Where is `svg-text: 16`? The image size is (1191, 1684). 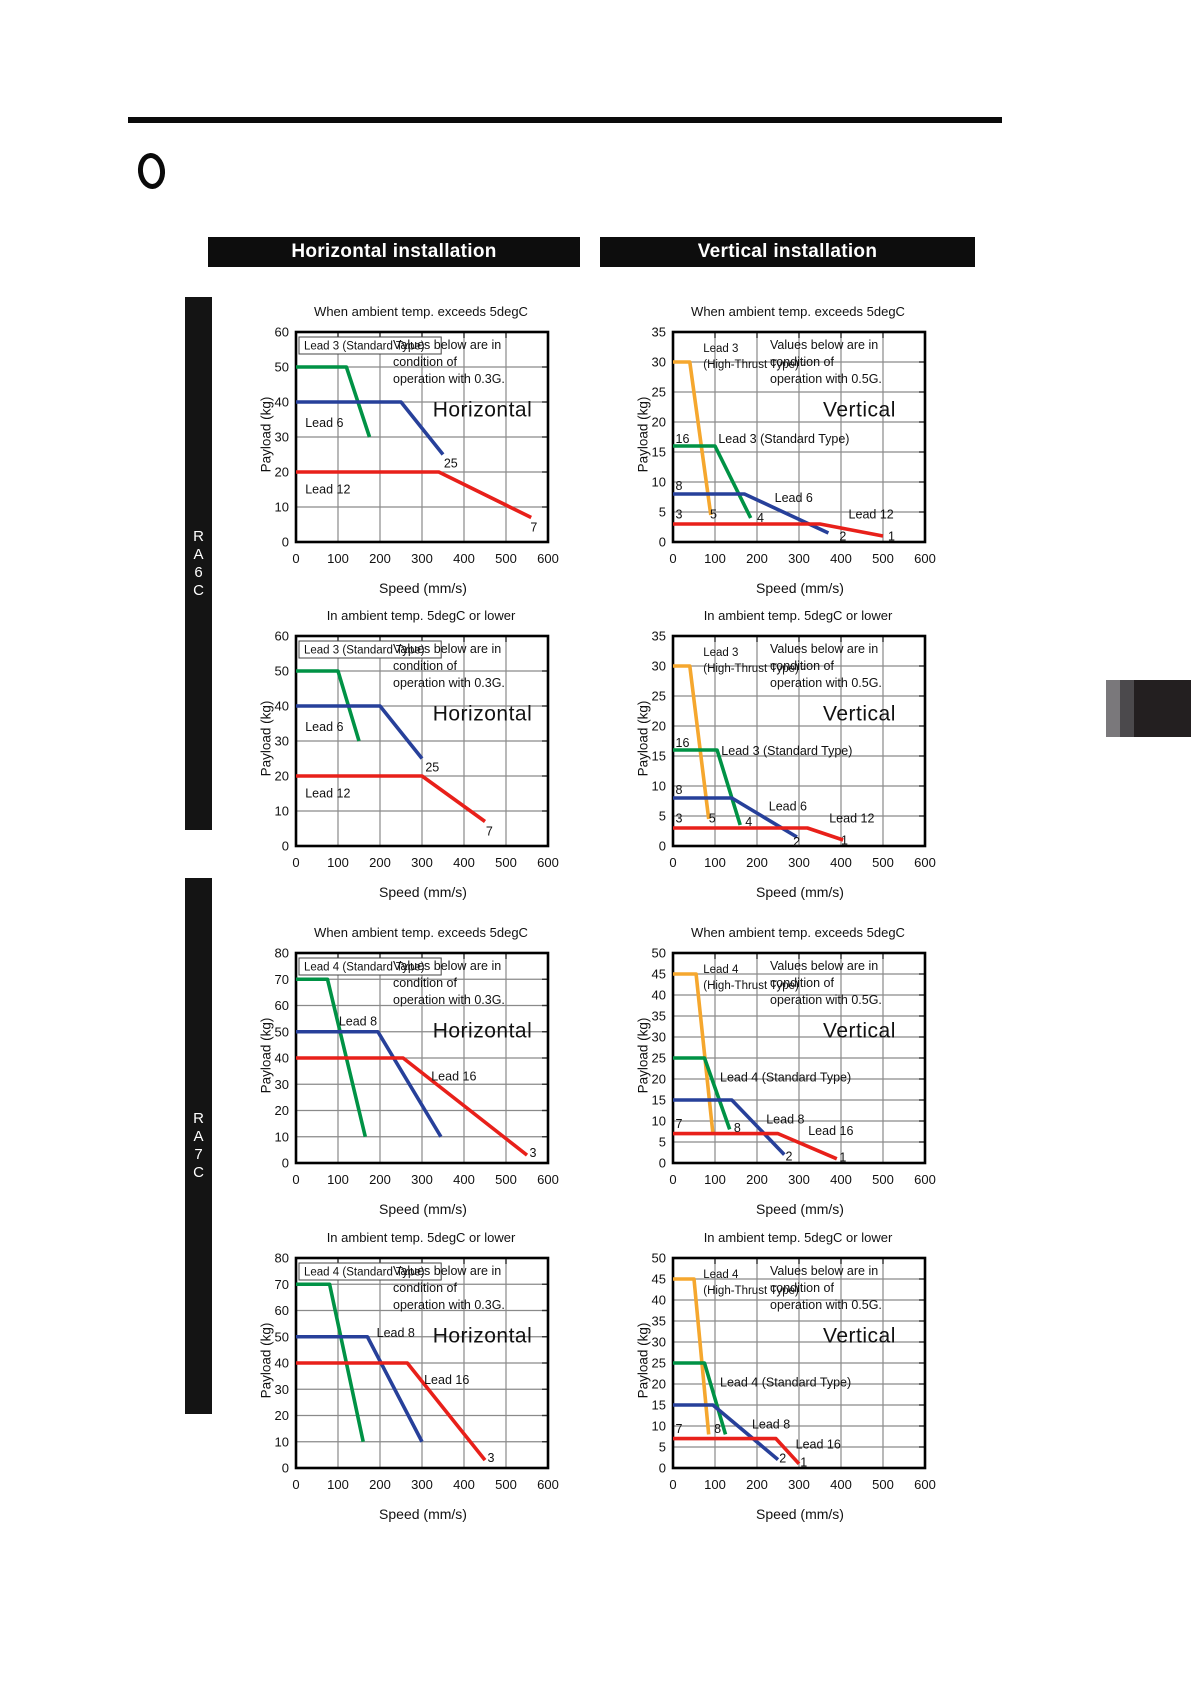 svg-text: 16 is located at coordinates (683, 439).